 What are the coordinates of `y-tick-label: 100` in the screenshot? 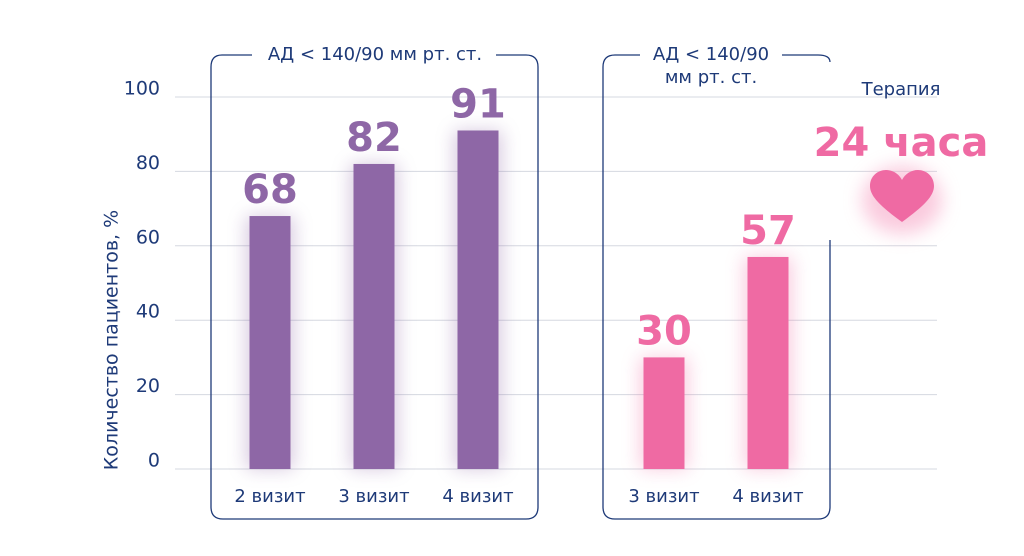 It's located at (142, 89).